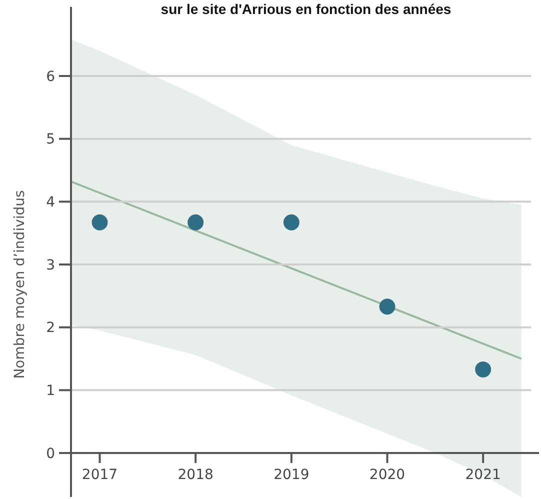 The image size is (541, 499). I want to click on y-tick-label: 5, so click(50, 140).